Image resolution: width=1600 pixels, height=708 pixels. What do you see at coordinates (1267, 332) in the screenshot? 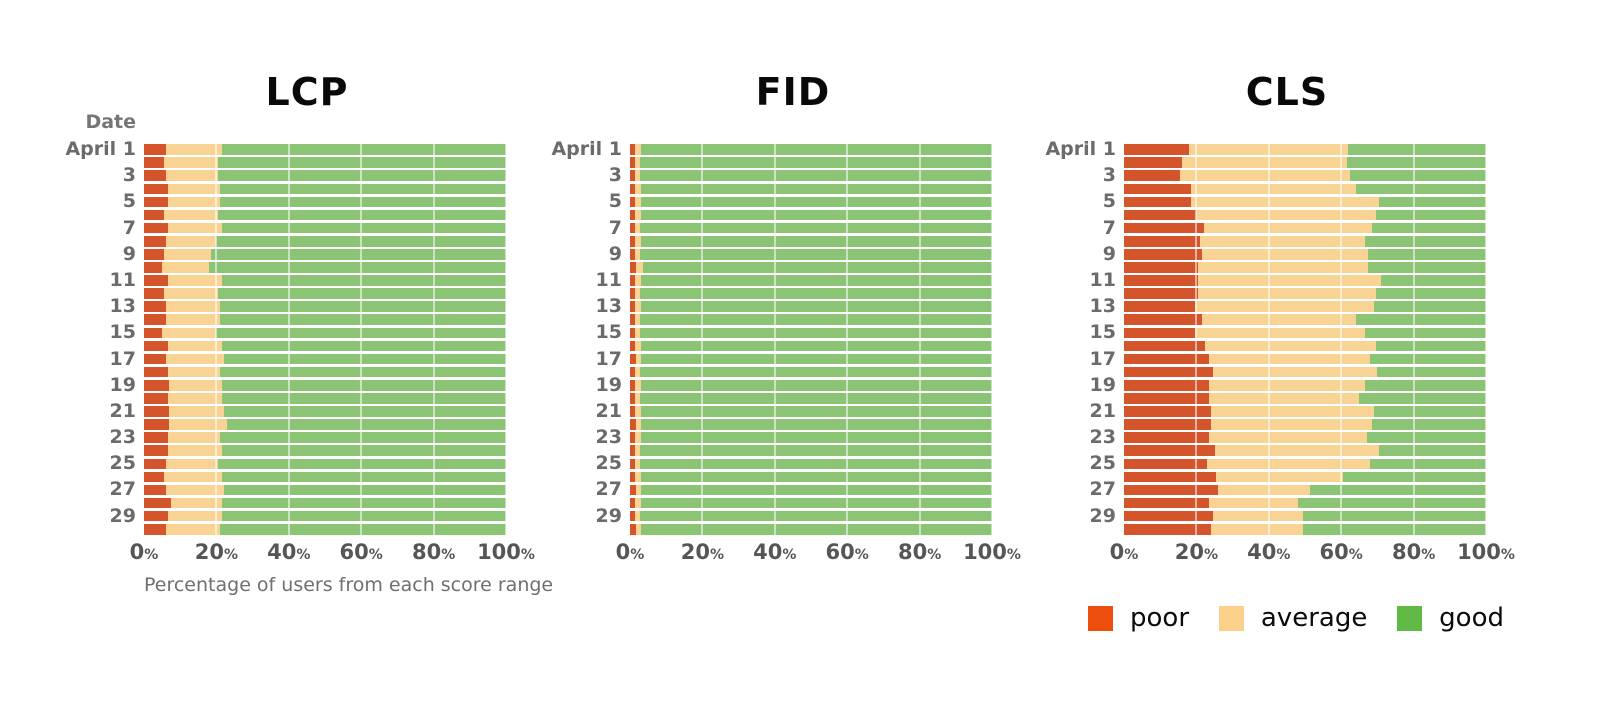
I see `bar-row: 15` at bounding box center [1267, 332].